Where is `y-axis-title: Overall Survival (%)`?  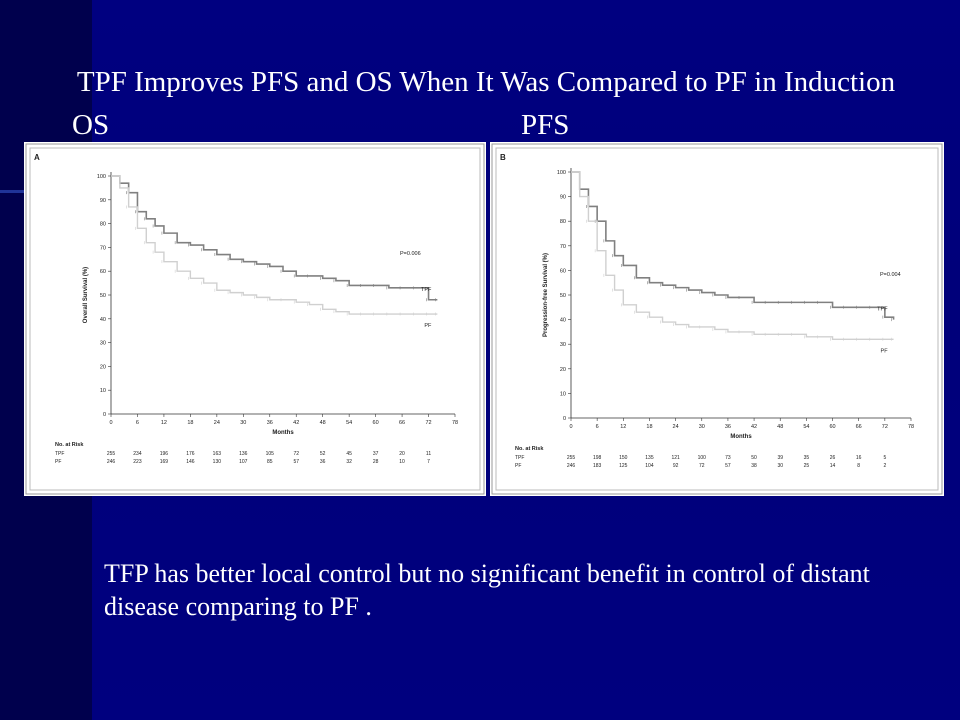
y-axis-title: Overall Survival (%) is located at coordinates (86, 295).